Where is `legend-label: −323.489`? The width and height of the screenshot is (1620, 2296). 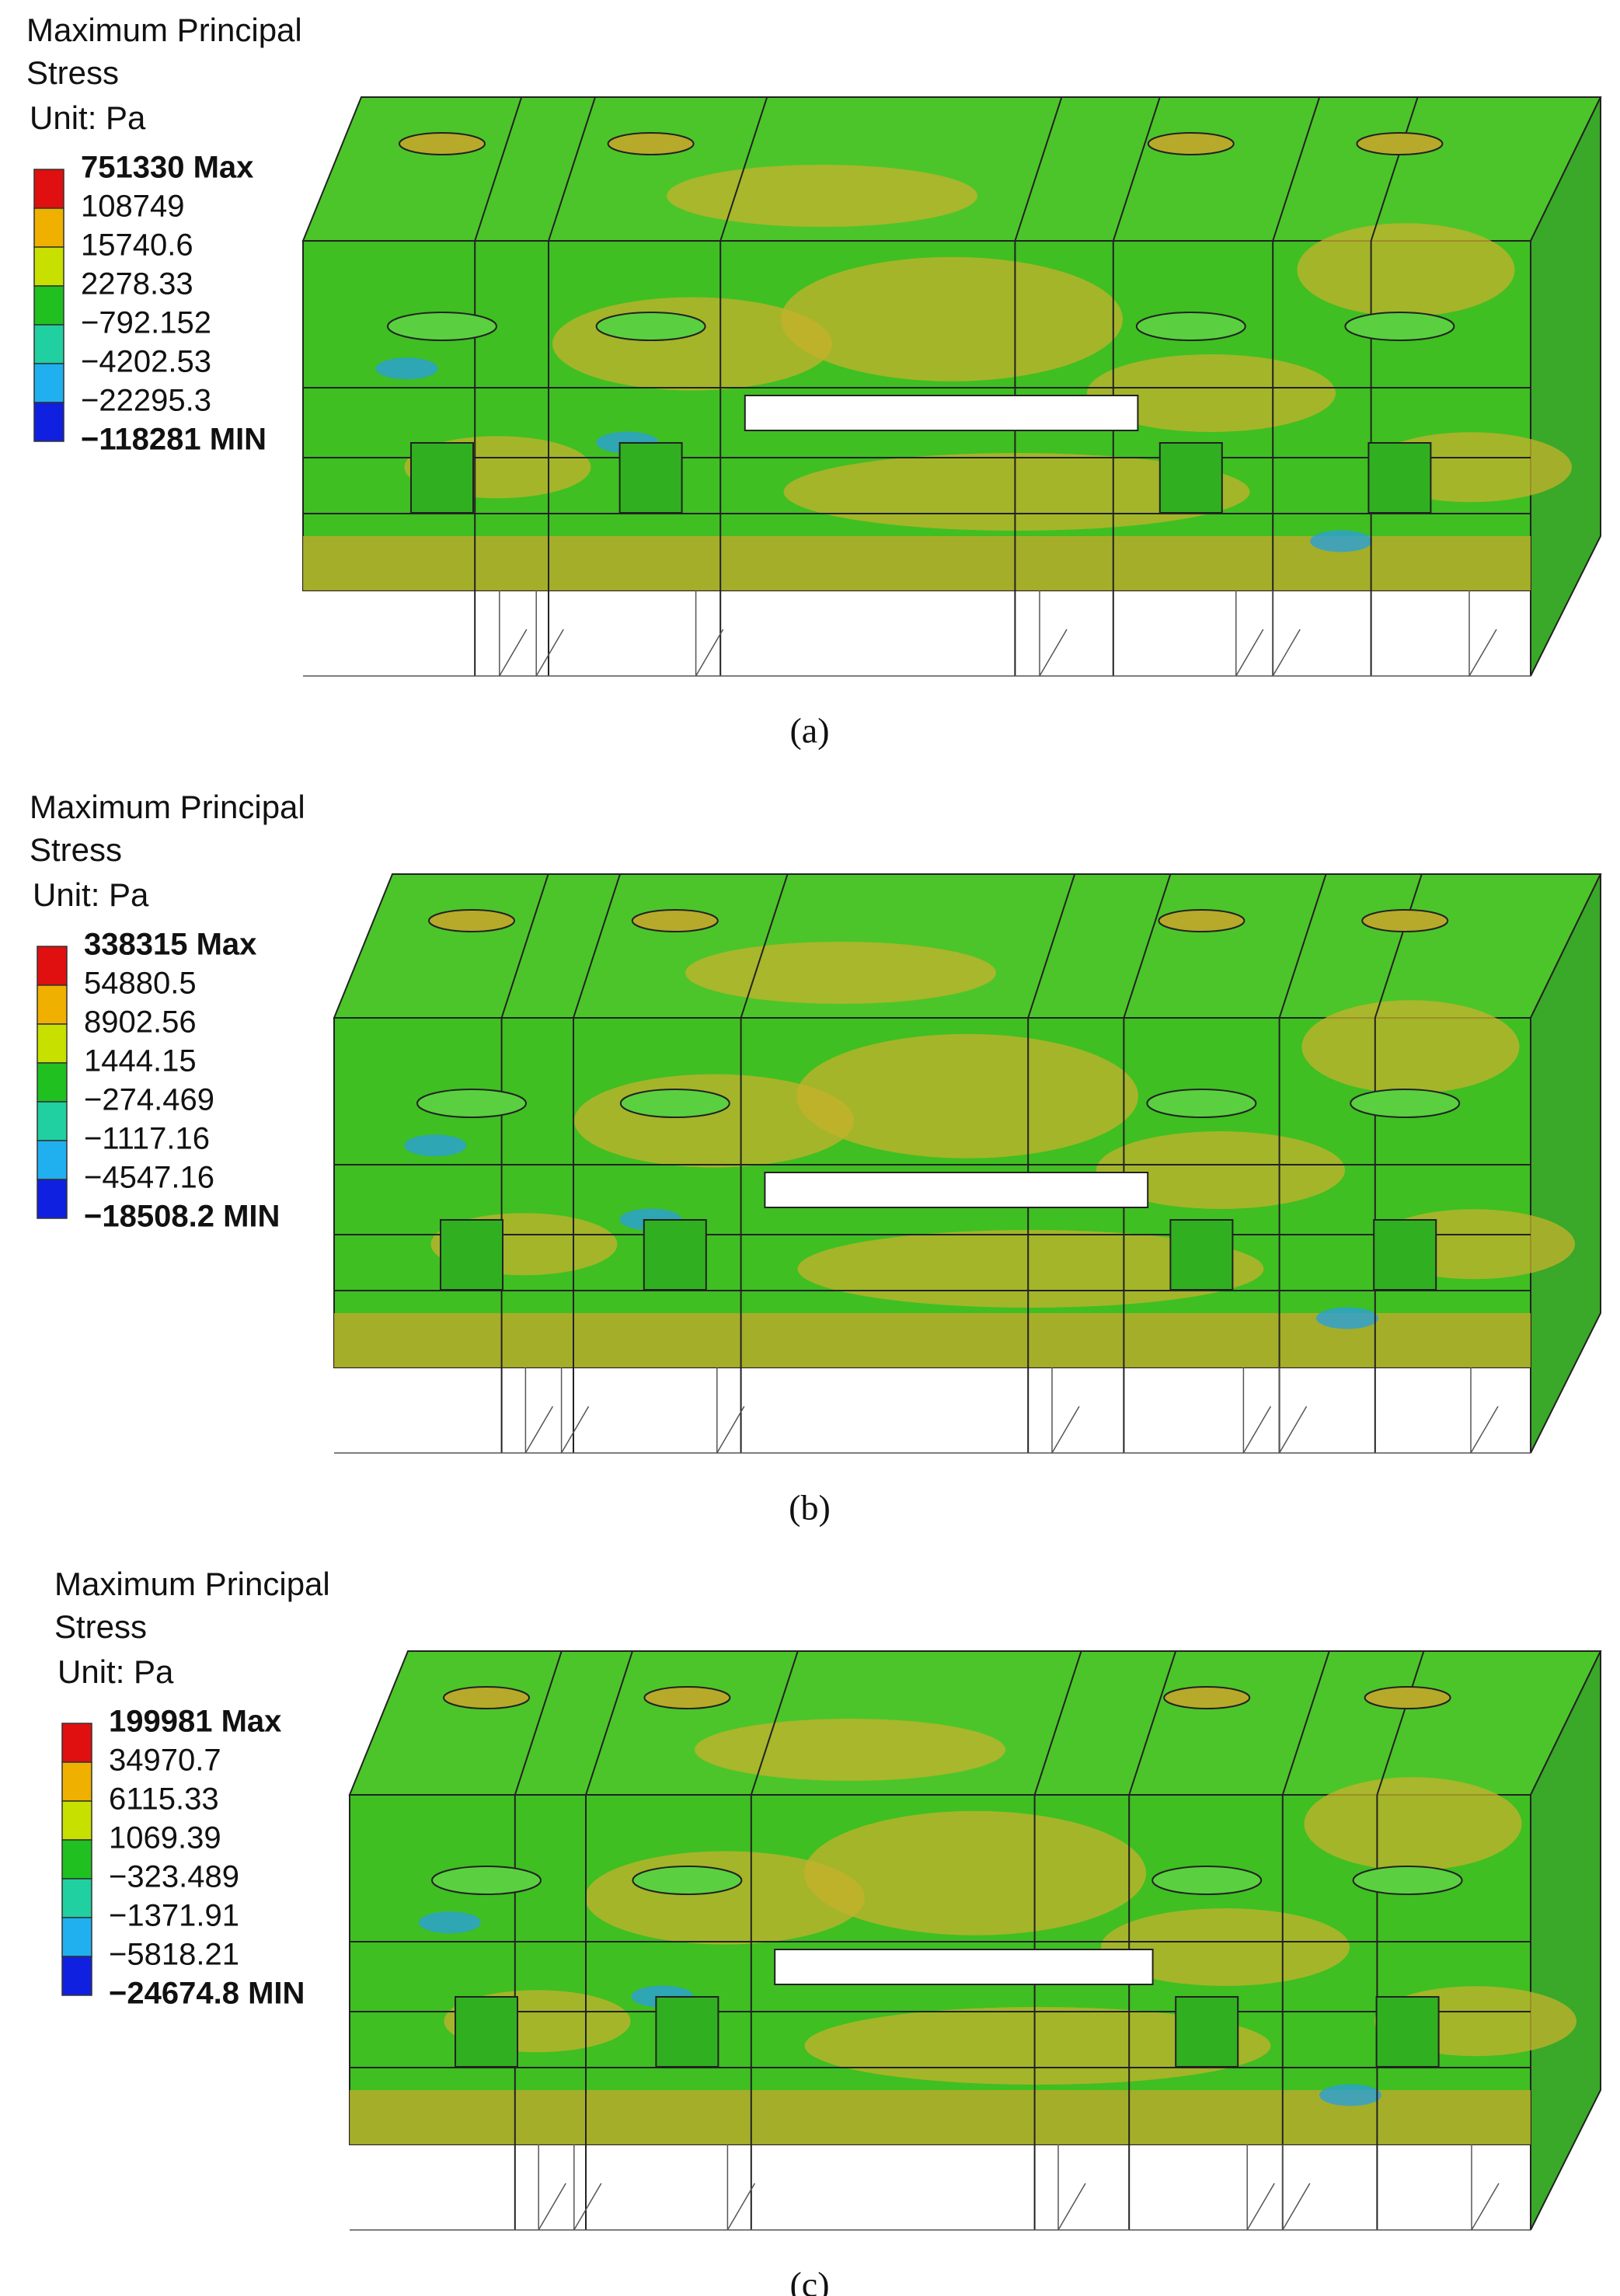 legend-label: −323.489 is located at coordinates (174, 1877).